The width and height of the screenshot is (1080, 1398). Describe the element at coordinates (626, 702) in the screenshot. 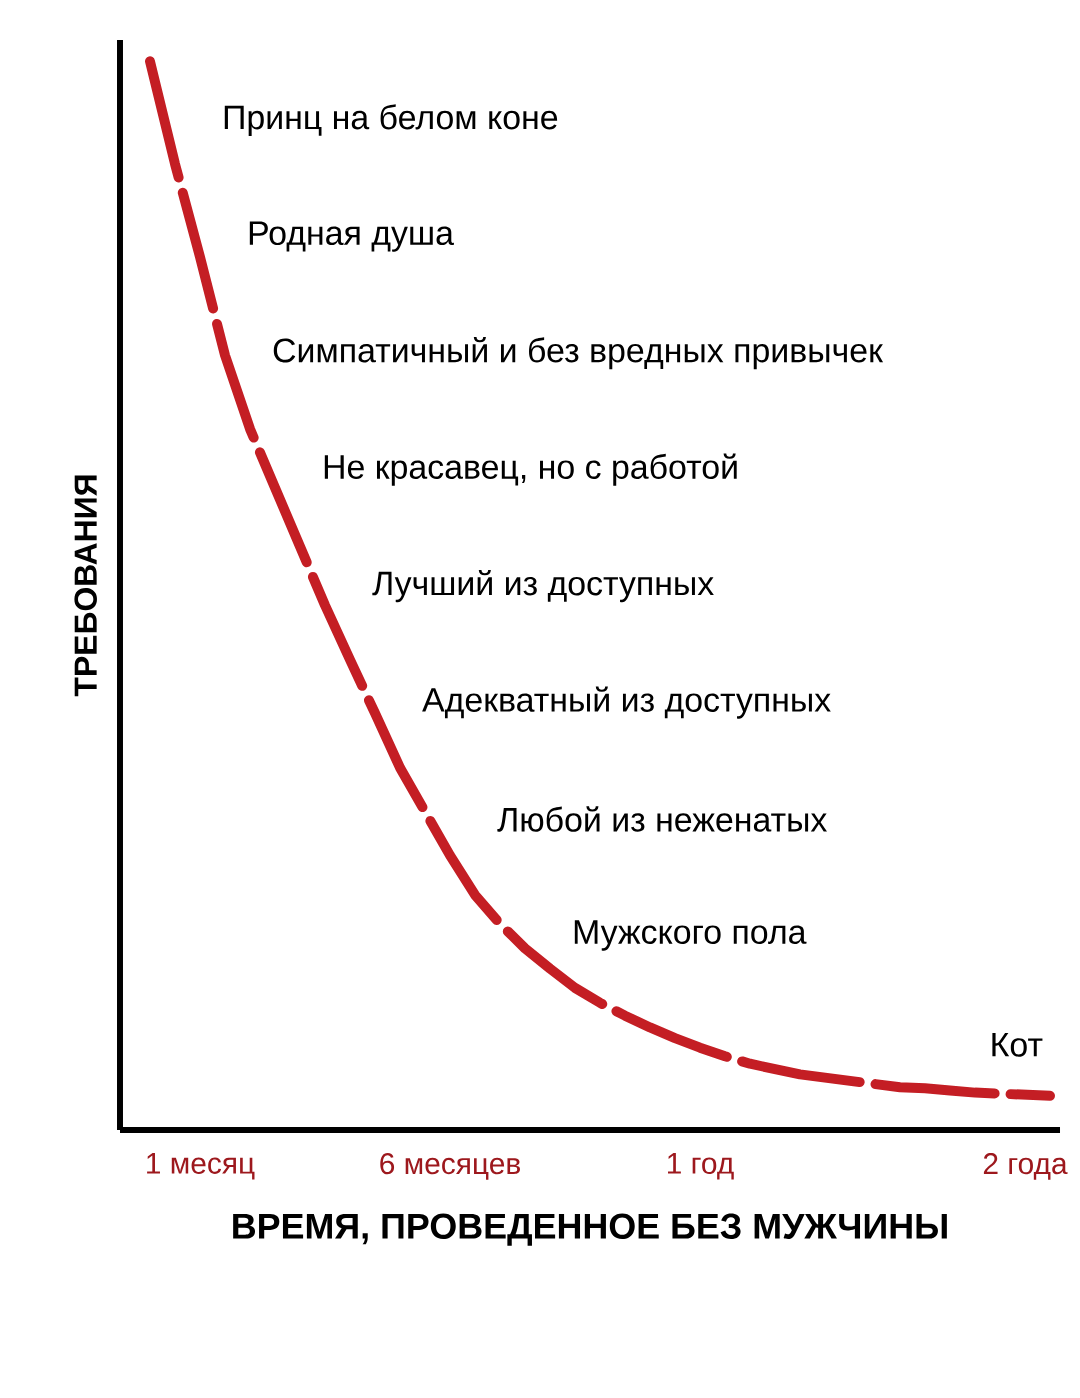

I see `annotation: Адекватный из доступных` at that location.